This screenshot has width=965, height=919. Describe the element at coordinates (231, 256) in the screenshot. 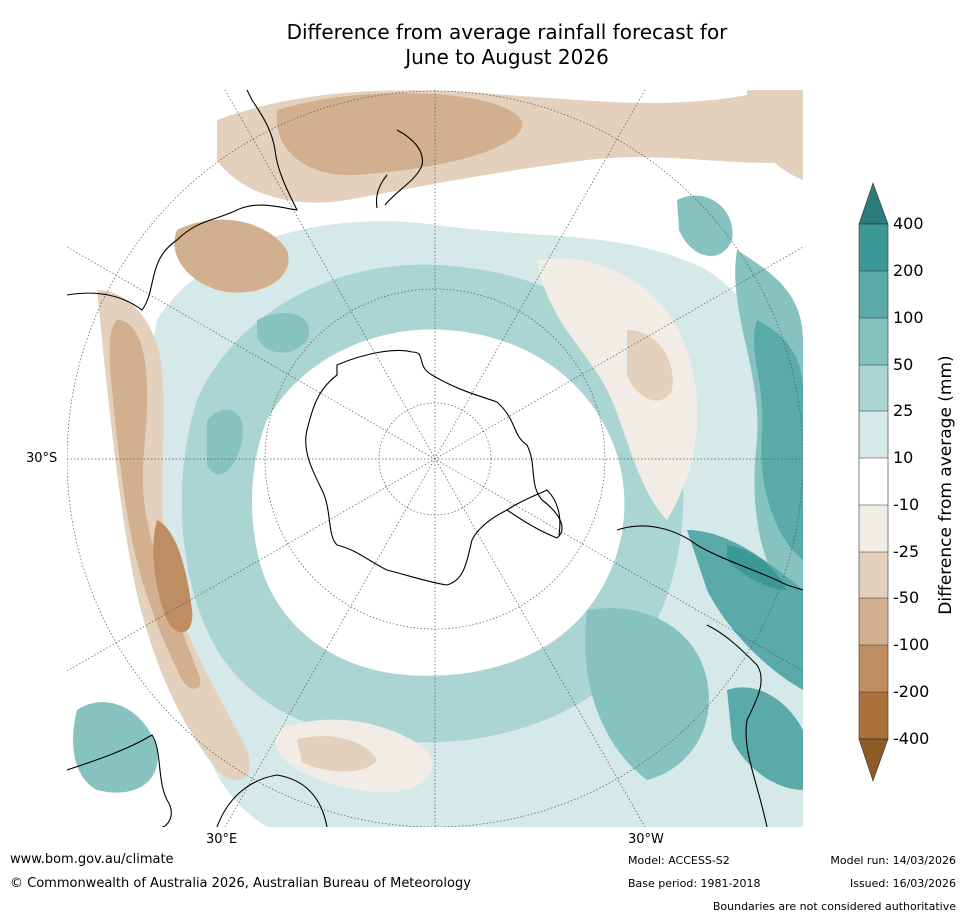

I see `dry-australia` at that location.